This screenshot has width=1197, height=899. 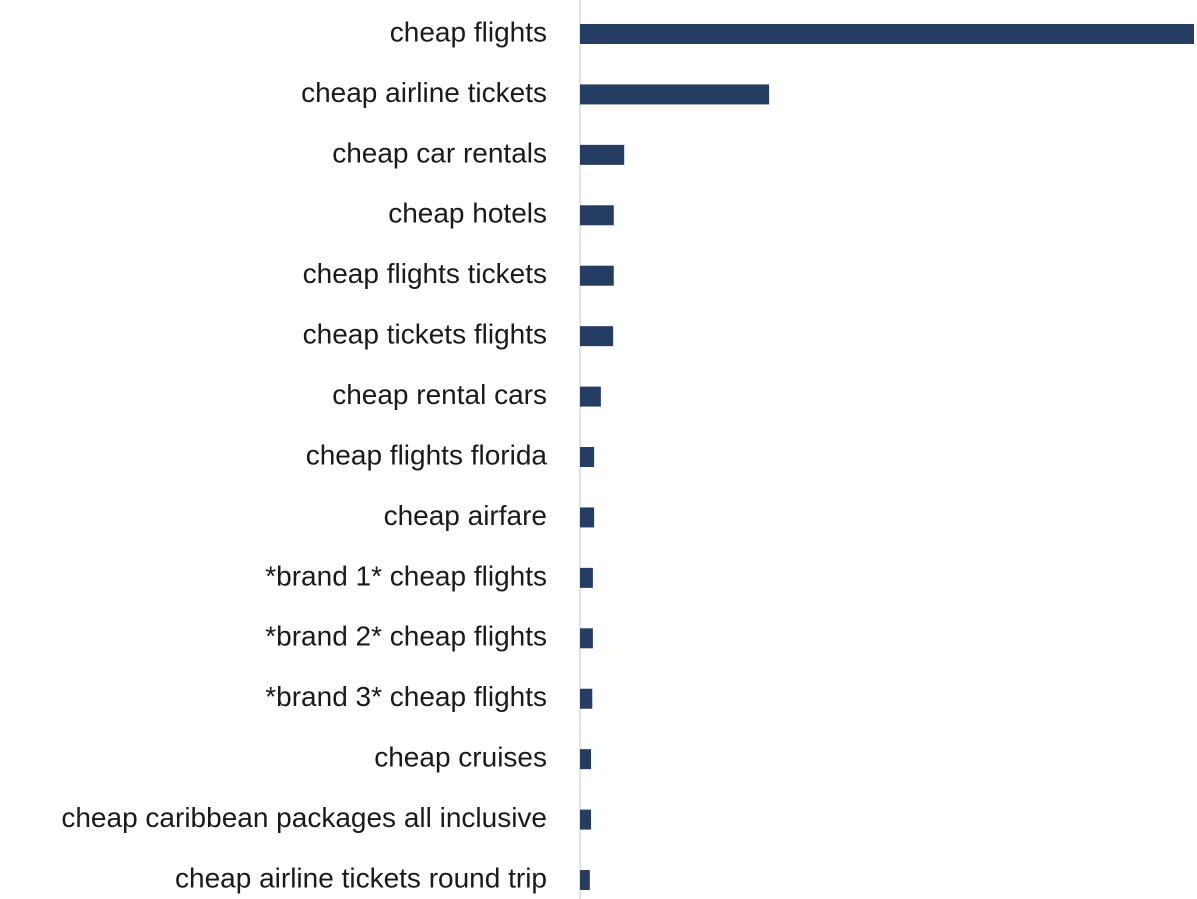 What do you see at coordinates (304, 817) in the screenshot?
I see `y-tick-label: cheap caribbean packages all inclusive` at bounding box center [304, 817].